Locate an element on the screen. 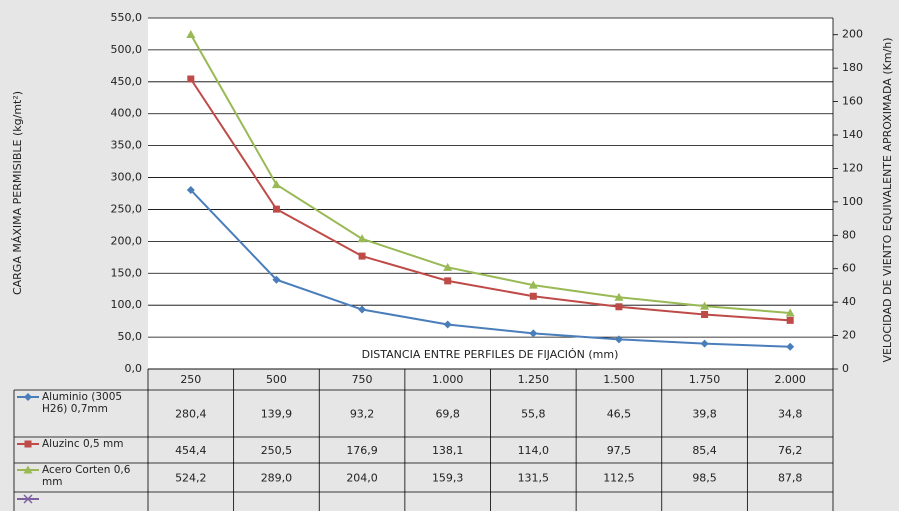 The width and height of the screenshot is (899, 511). y2-tick-label: 20 is located at coordinates (849, 335).